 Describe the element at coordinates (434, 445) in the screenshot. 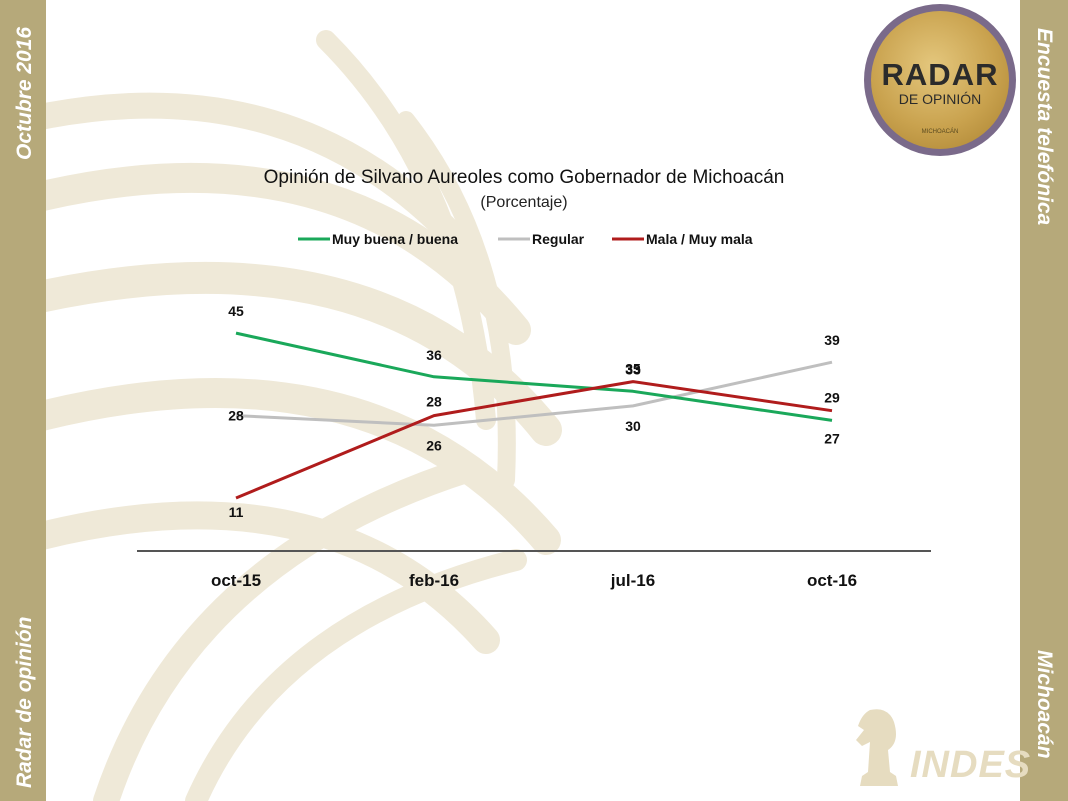

I see `data-label: 26` at that location.